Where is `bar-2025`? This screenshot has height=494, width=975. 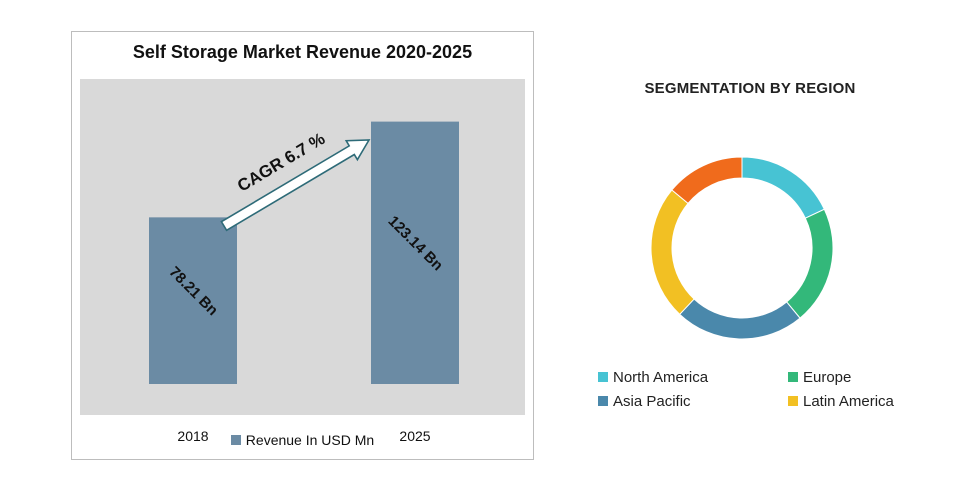
bar-2025 is located at coordinates (415, 253).